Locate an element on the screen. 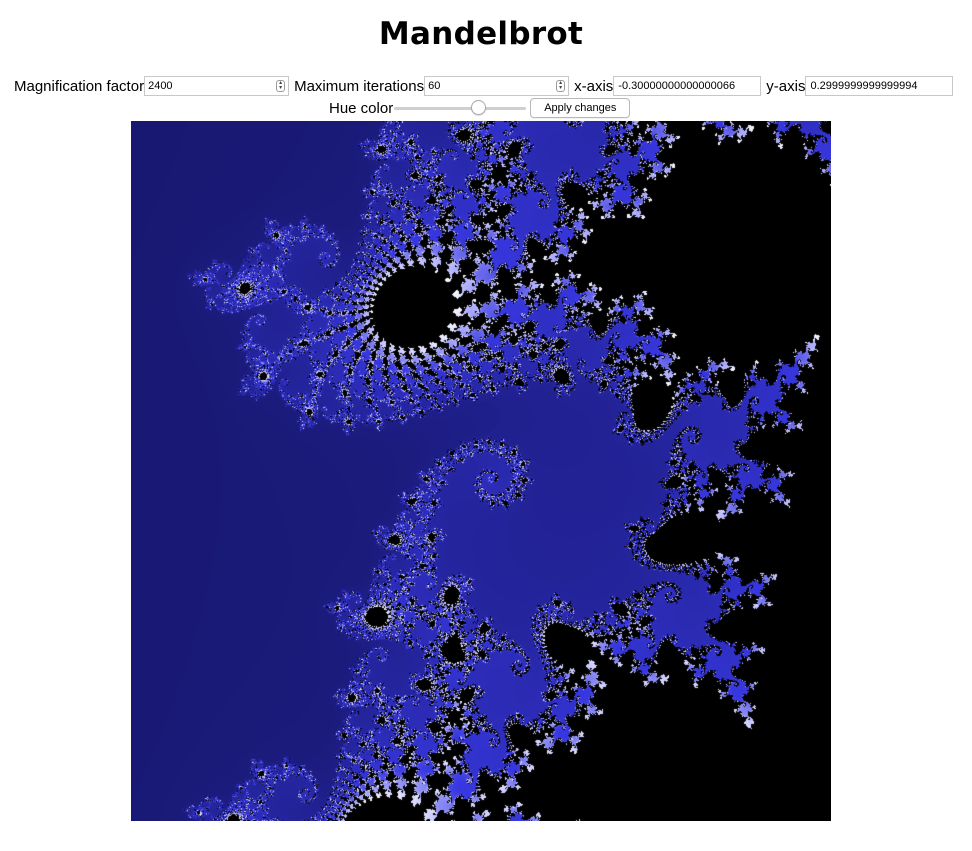 Image resolution: width=972 pixels, height=851 pixels. max-iterations-spinner-icon: ▴ ▾ is located at coordinates (561, 86).